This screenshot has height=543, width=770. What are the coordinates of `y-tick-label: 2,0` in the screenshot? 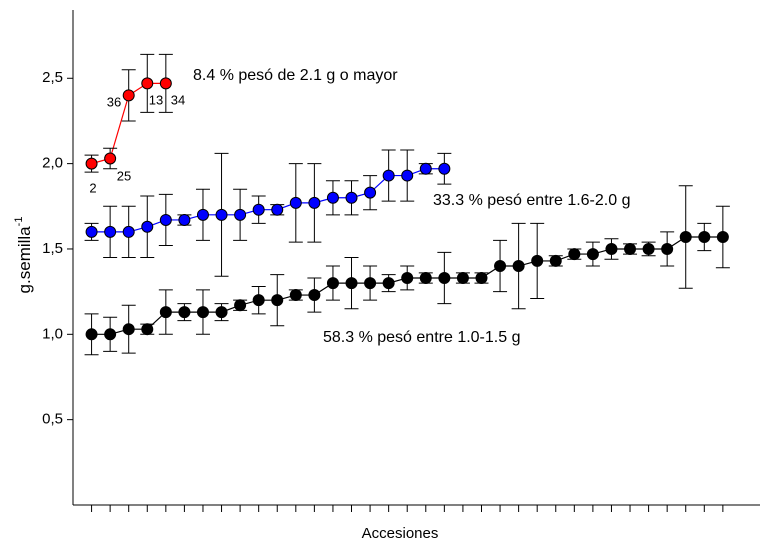 It's located at (52, 163).